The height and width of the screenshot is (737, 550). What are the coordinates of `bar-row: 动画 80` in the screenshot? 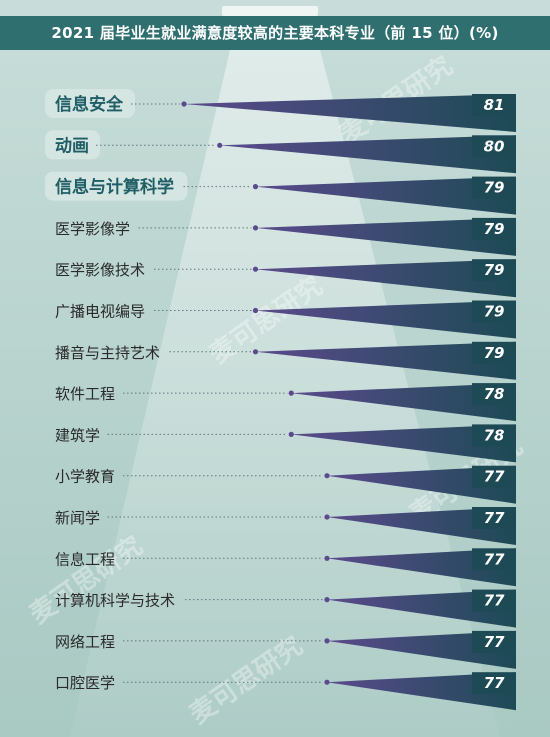 It's located at (280, 152).